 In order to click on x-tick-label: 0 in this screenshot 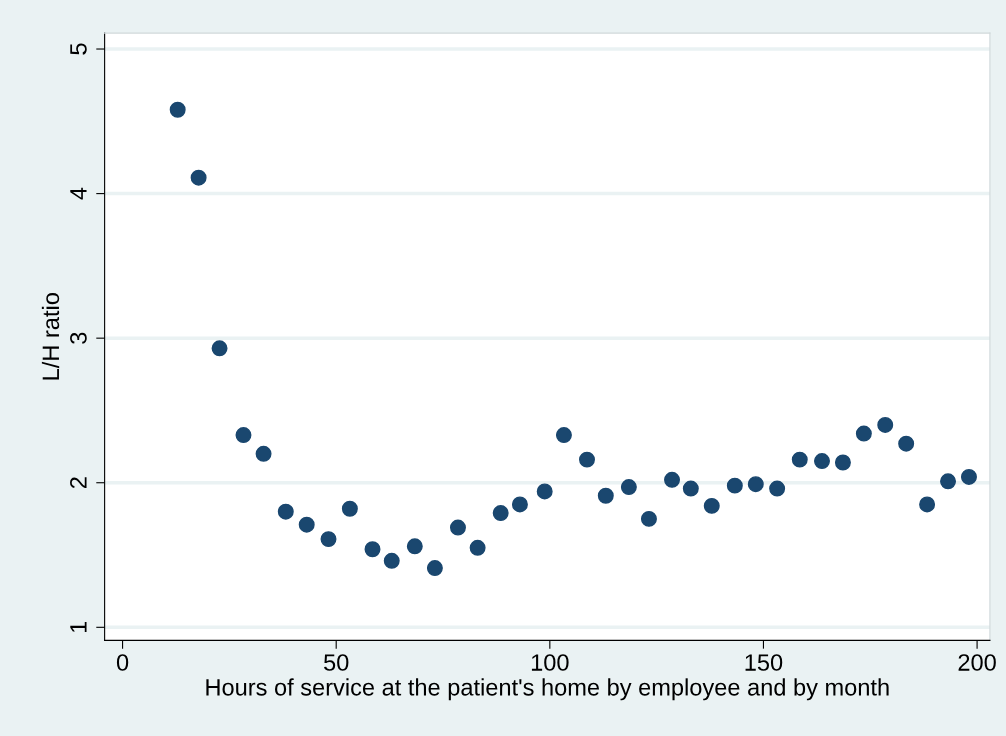, I will do `click(122, 662)`.